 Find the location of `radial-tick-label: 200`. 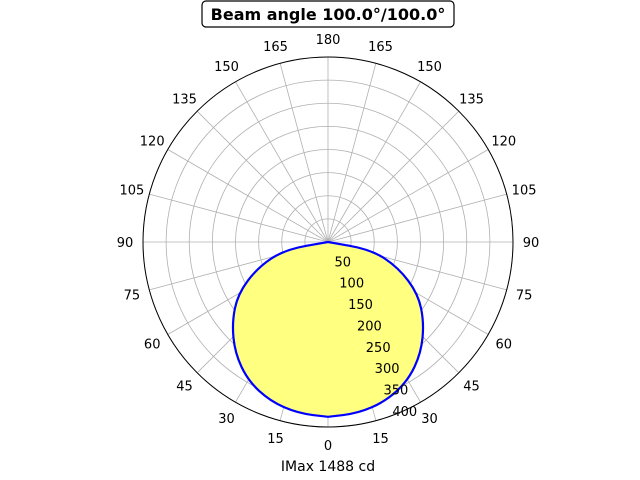

radial-tick-label: 200 is located at coordinates (369, 327).